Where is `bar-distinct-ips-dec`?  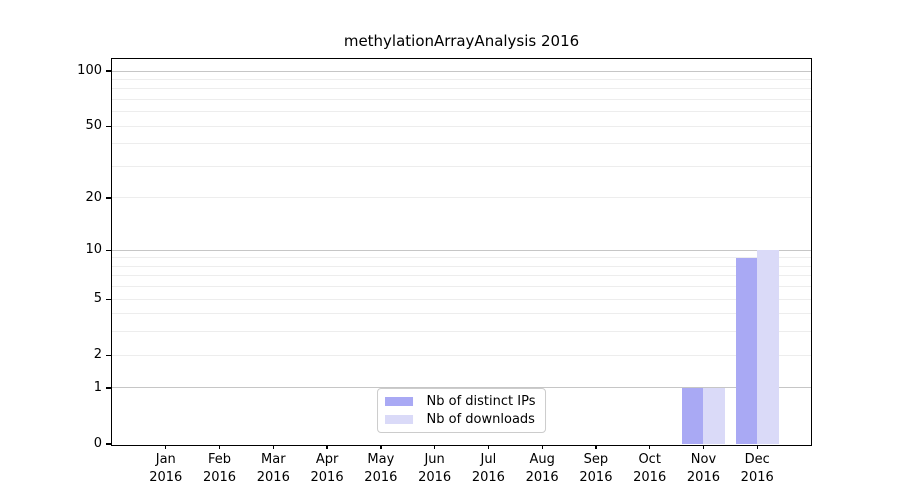
bar-distinct-ips-dec is located at coordinates (746, 350).